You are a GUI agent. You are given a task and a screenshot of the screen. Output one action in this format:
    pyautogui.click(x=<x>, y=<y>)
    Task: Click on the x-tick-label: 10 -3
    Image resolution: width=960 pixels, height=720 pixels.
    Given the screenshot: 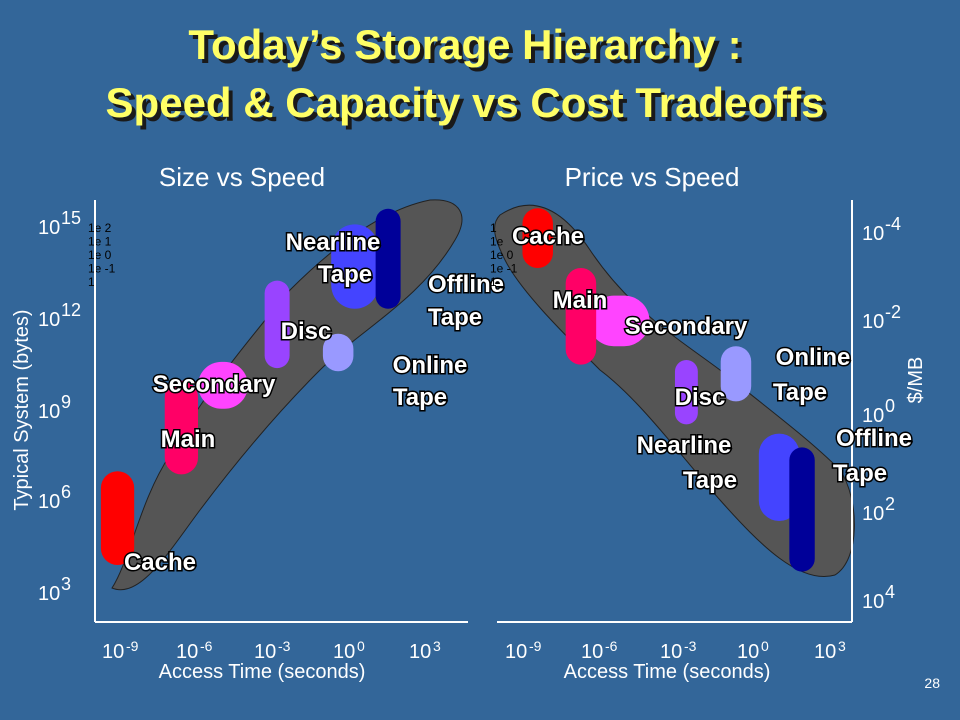 What is the action you would take?
    pyautogui.click(x=678, y=650)
    